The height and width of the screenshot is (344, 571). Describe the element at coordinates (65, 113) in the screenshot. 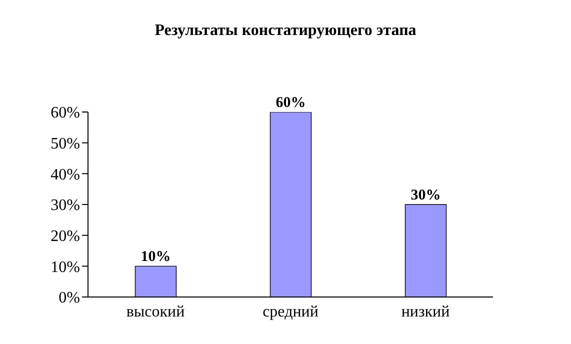

I see `y-tick-label: 60%` at that location.